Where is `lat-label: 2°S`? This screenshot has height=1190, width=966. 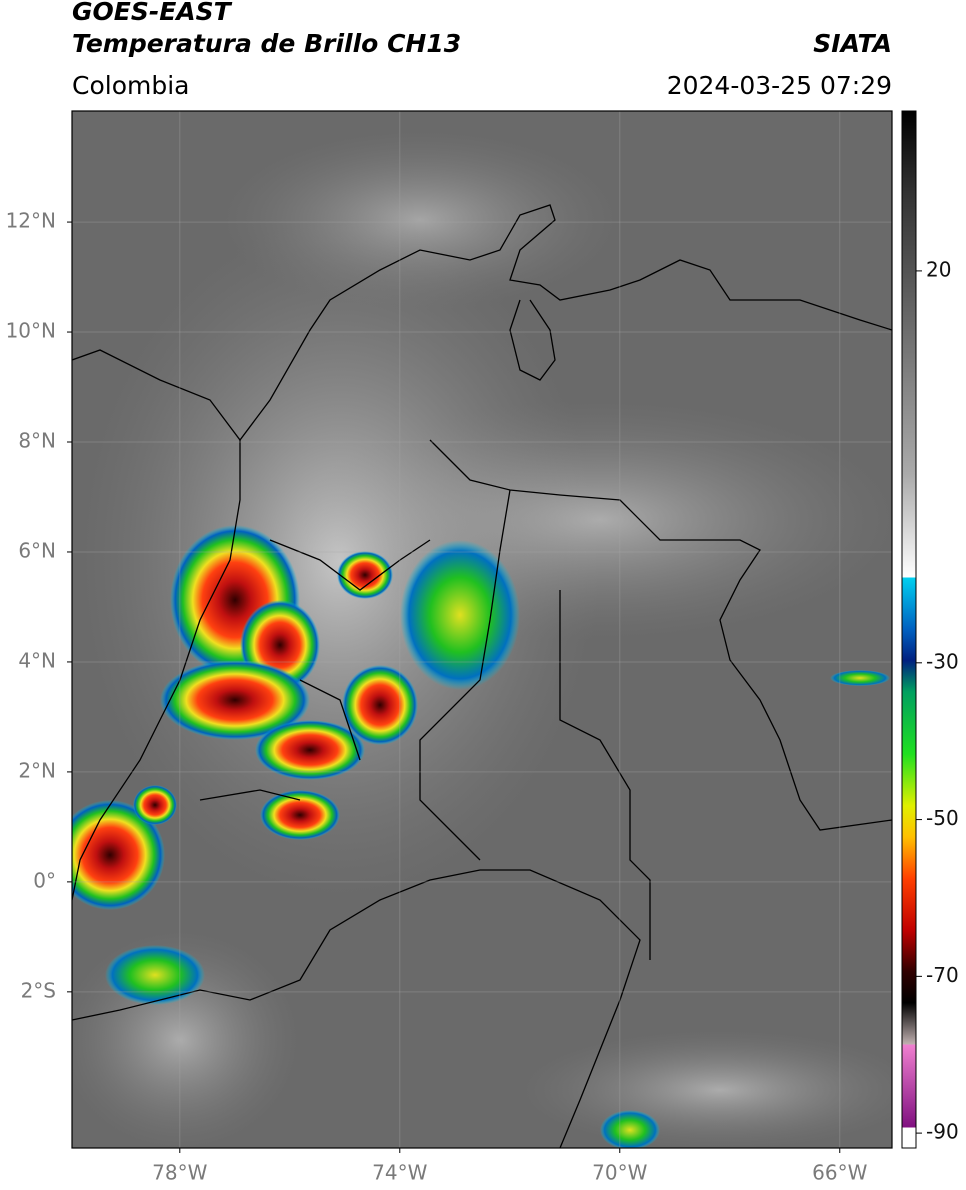
lat-label: 2°S is located at coordinates (38, 990).